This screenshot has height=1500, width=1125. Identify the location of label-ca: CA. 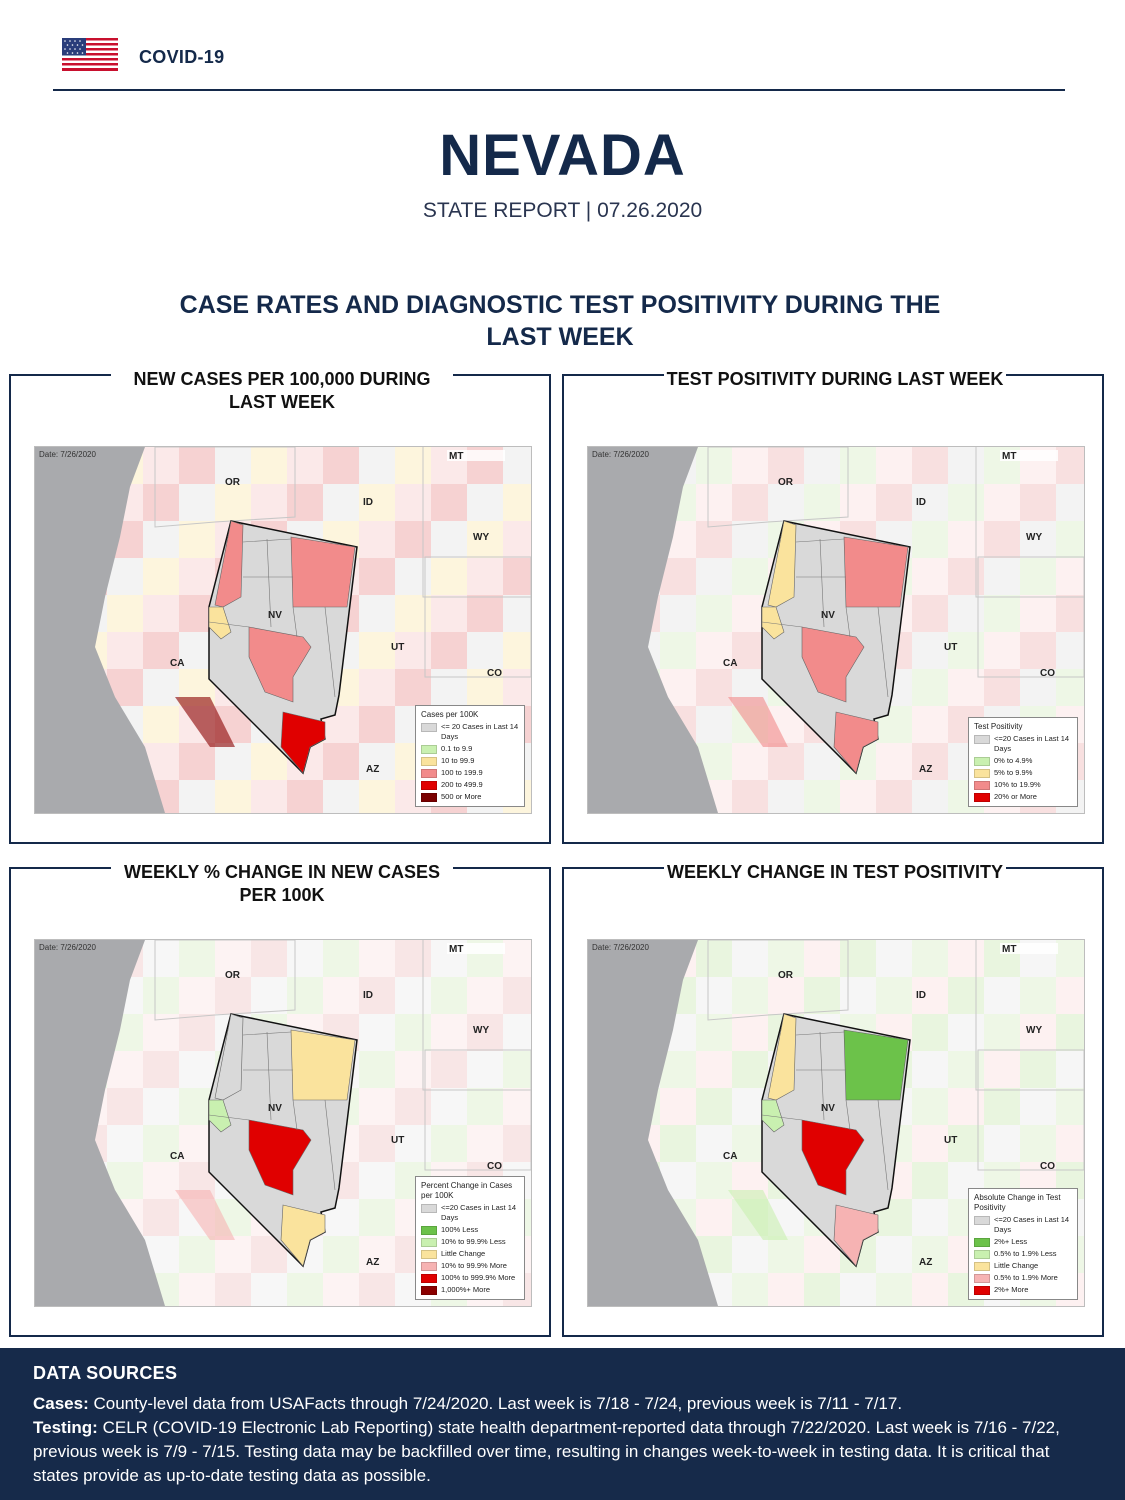
(730, 663).